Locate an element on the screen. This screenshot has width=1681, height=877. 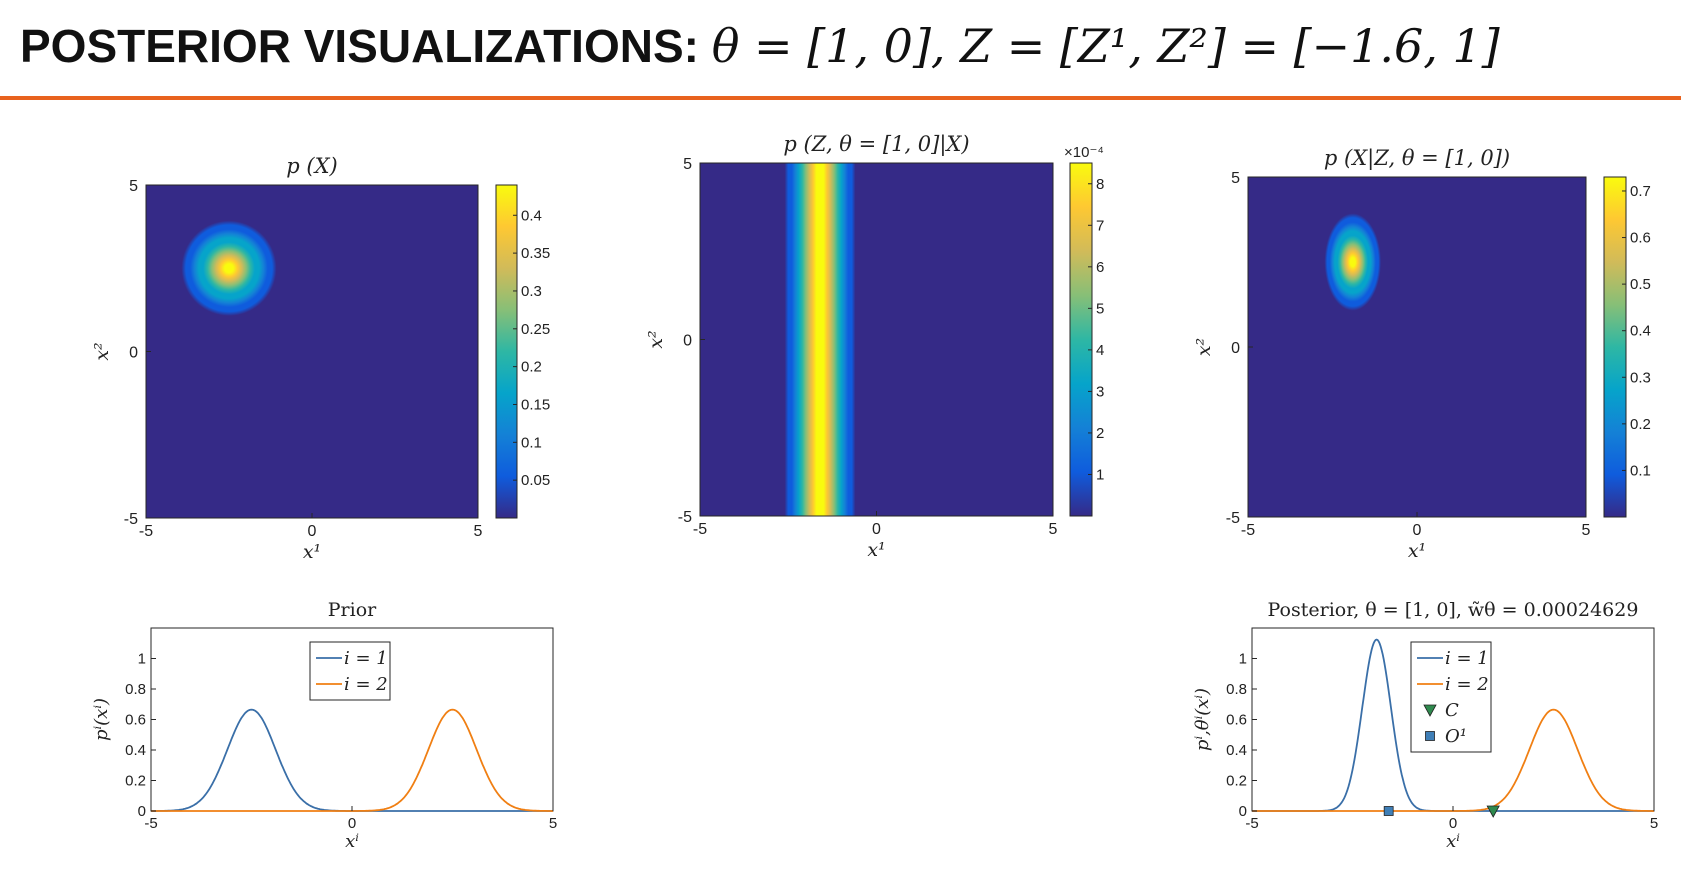
colorbar-tick-label: 7 is located at coordinates (1100, 225).